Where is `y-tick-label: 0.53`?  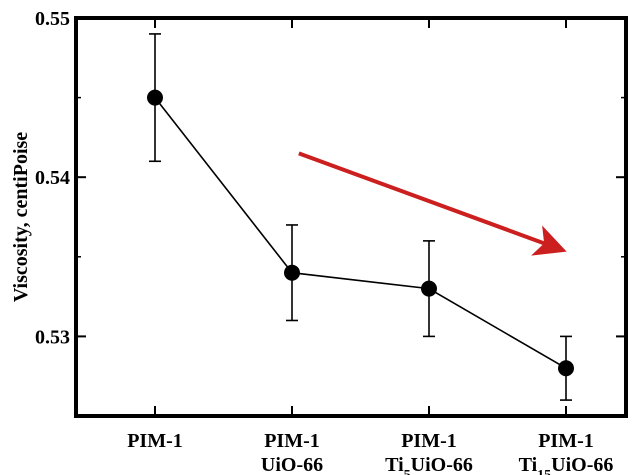
y-tick-label: 0.53 is located at coordinates (52, 337).